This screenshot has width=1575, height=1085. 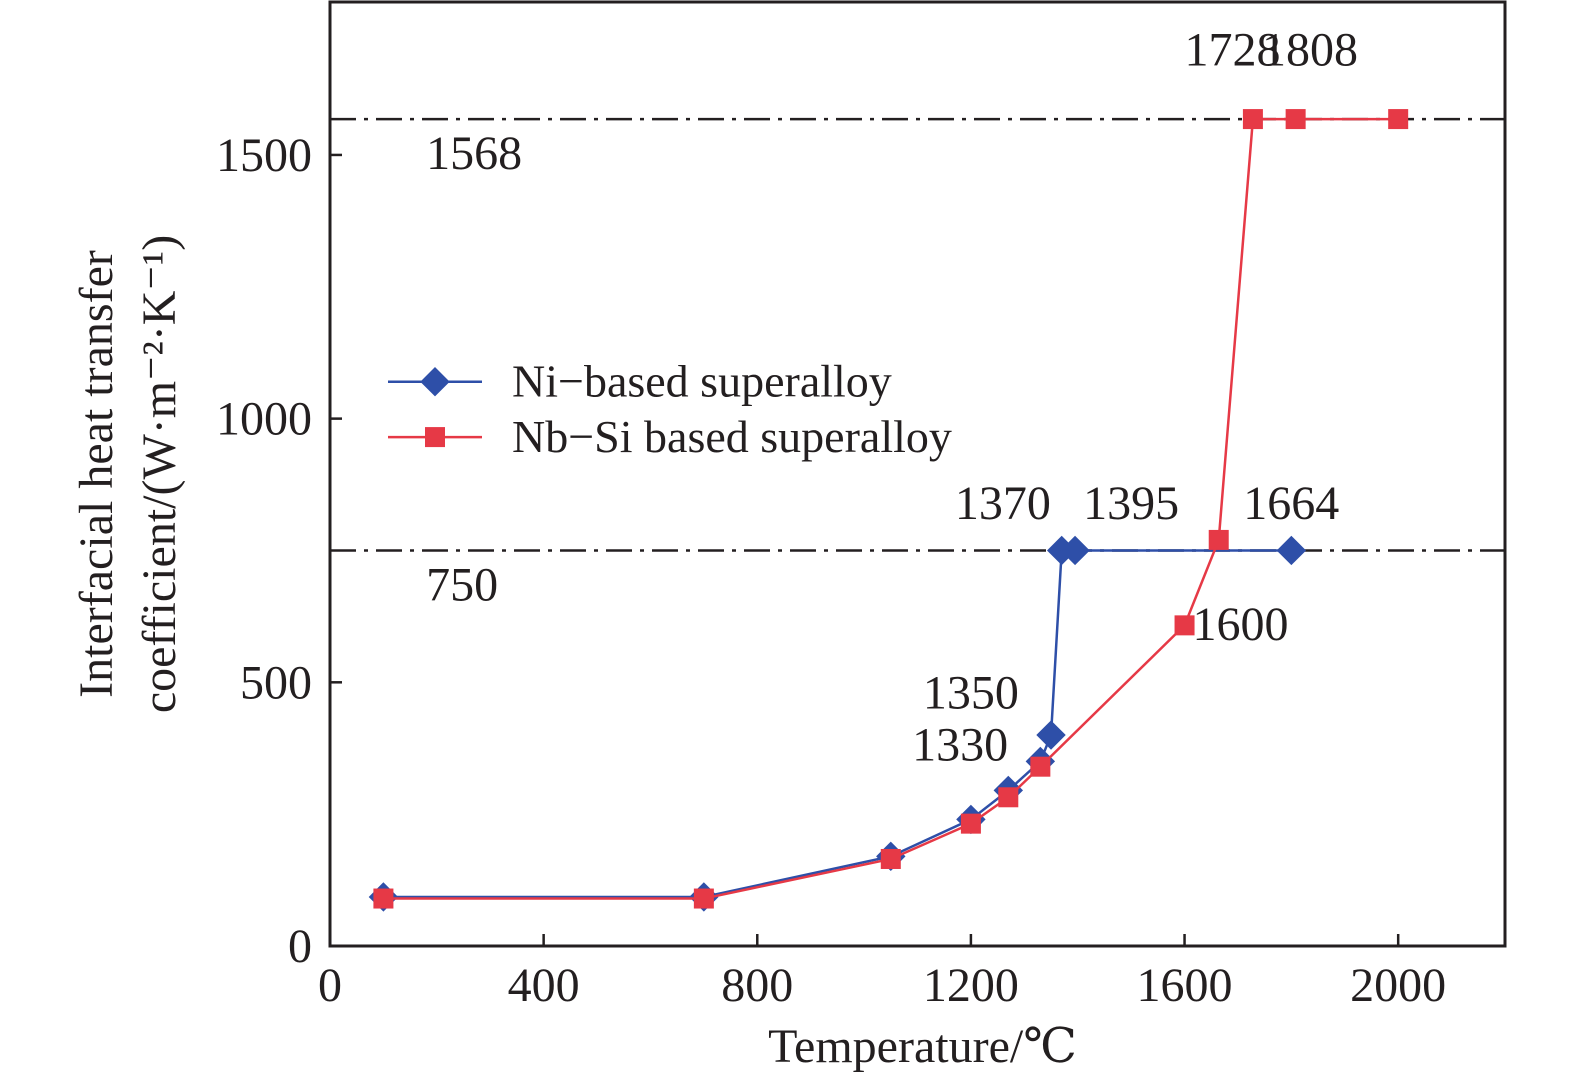 What do you see at coordinates (544, 985) in the screenshot?
I see `x-tick-label: 400` at bounding box center [544, 985].